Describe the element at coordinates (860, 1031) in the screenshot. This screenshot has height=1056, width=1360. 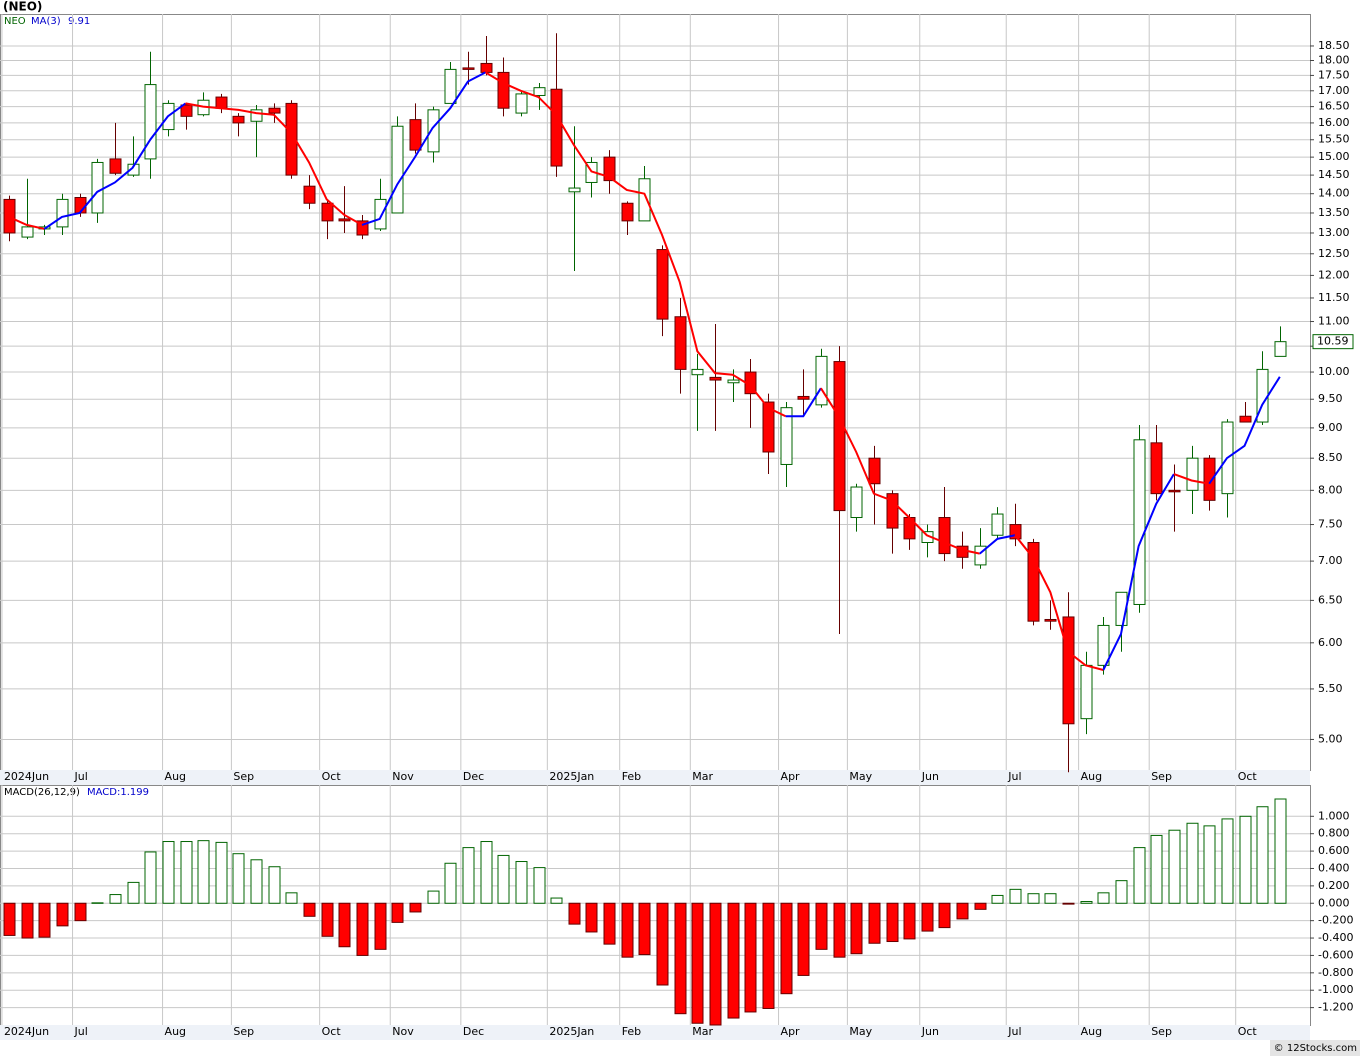
I see `x-tick-label: May` at that location.